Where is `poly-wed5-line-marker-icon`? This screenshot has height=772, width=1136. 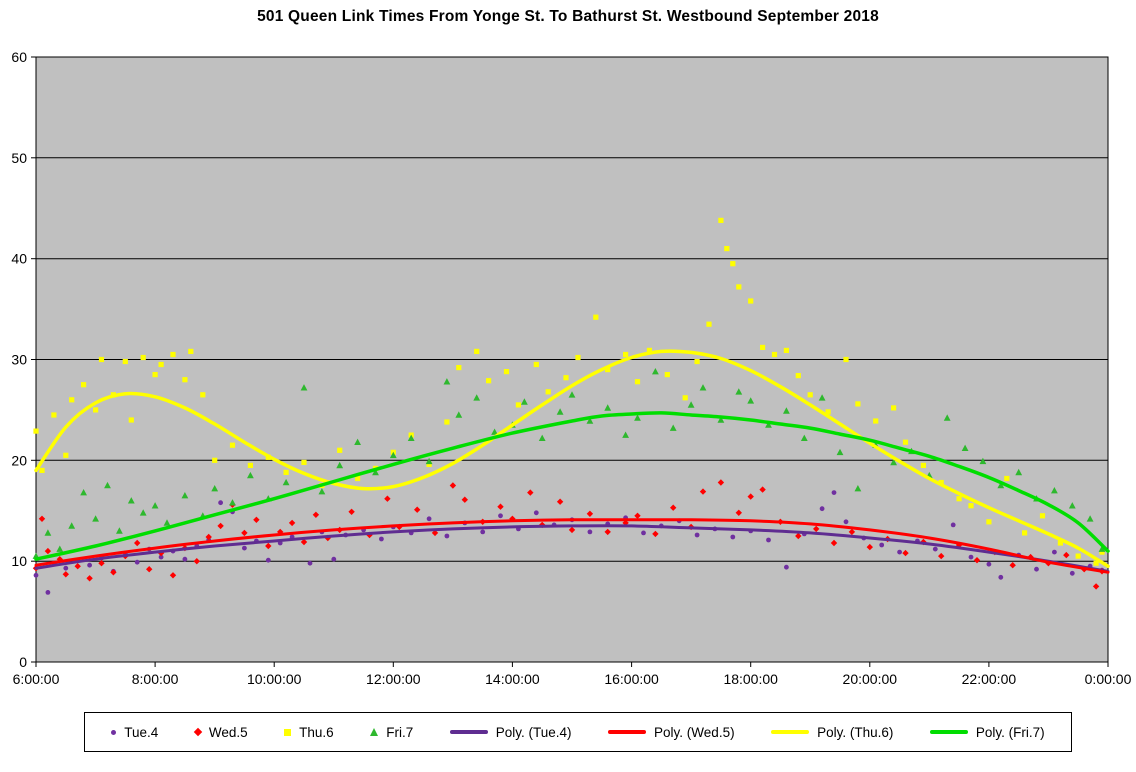 poly-wed5-line-marker-icon is located at coordinates (627, 732).